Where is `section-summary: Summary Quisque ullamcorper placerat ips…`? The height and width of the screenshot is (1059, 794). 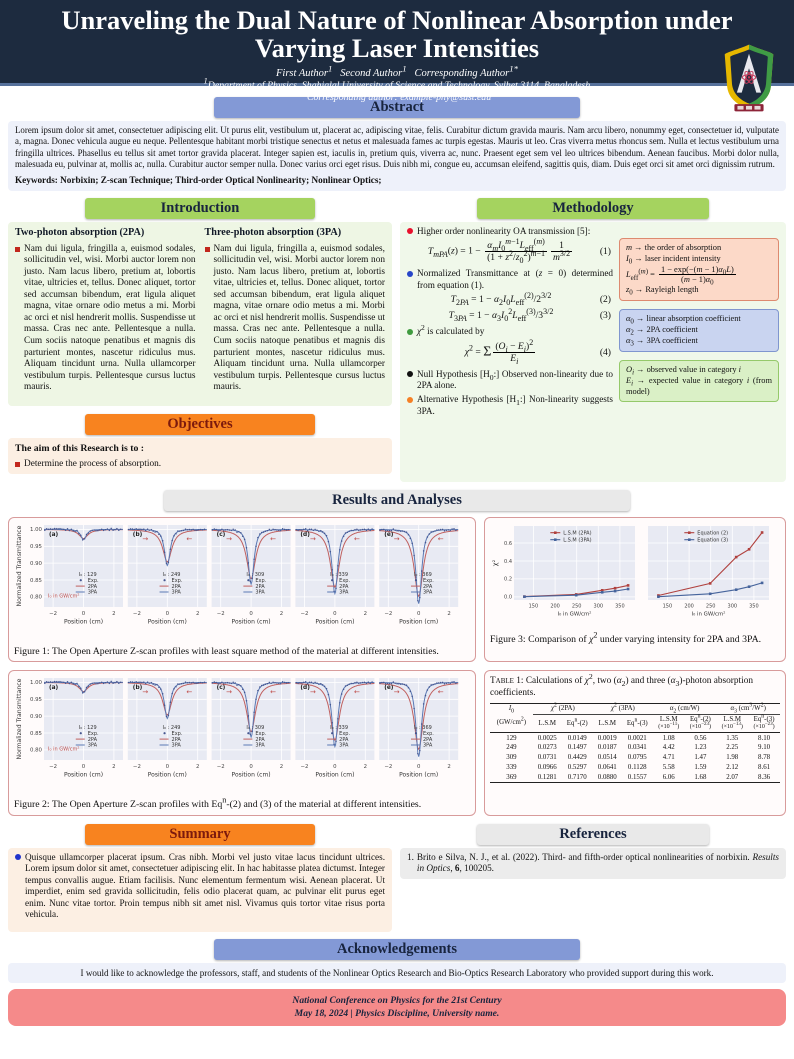 section-summary: Summary Quisque ullamcorper placerat ips… is located at coordinates (200, 877).